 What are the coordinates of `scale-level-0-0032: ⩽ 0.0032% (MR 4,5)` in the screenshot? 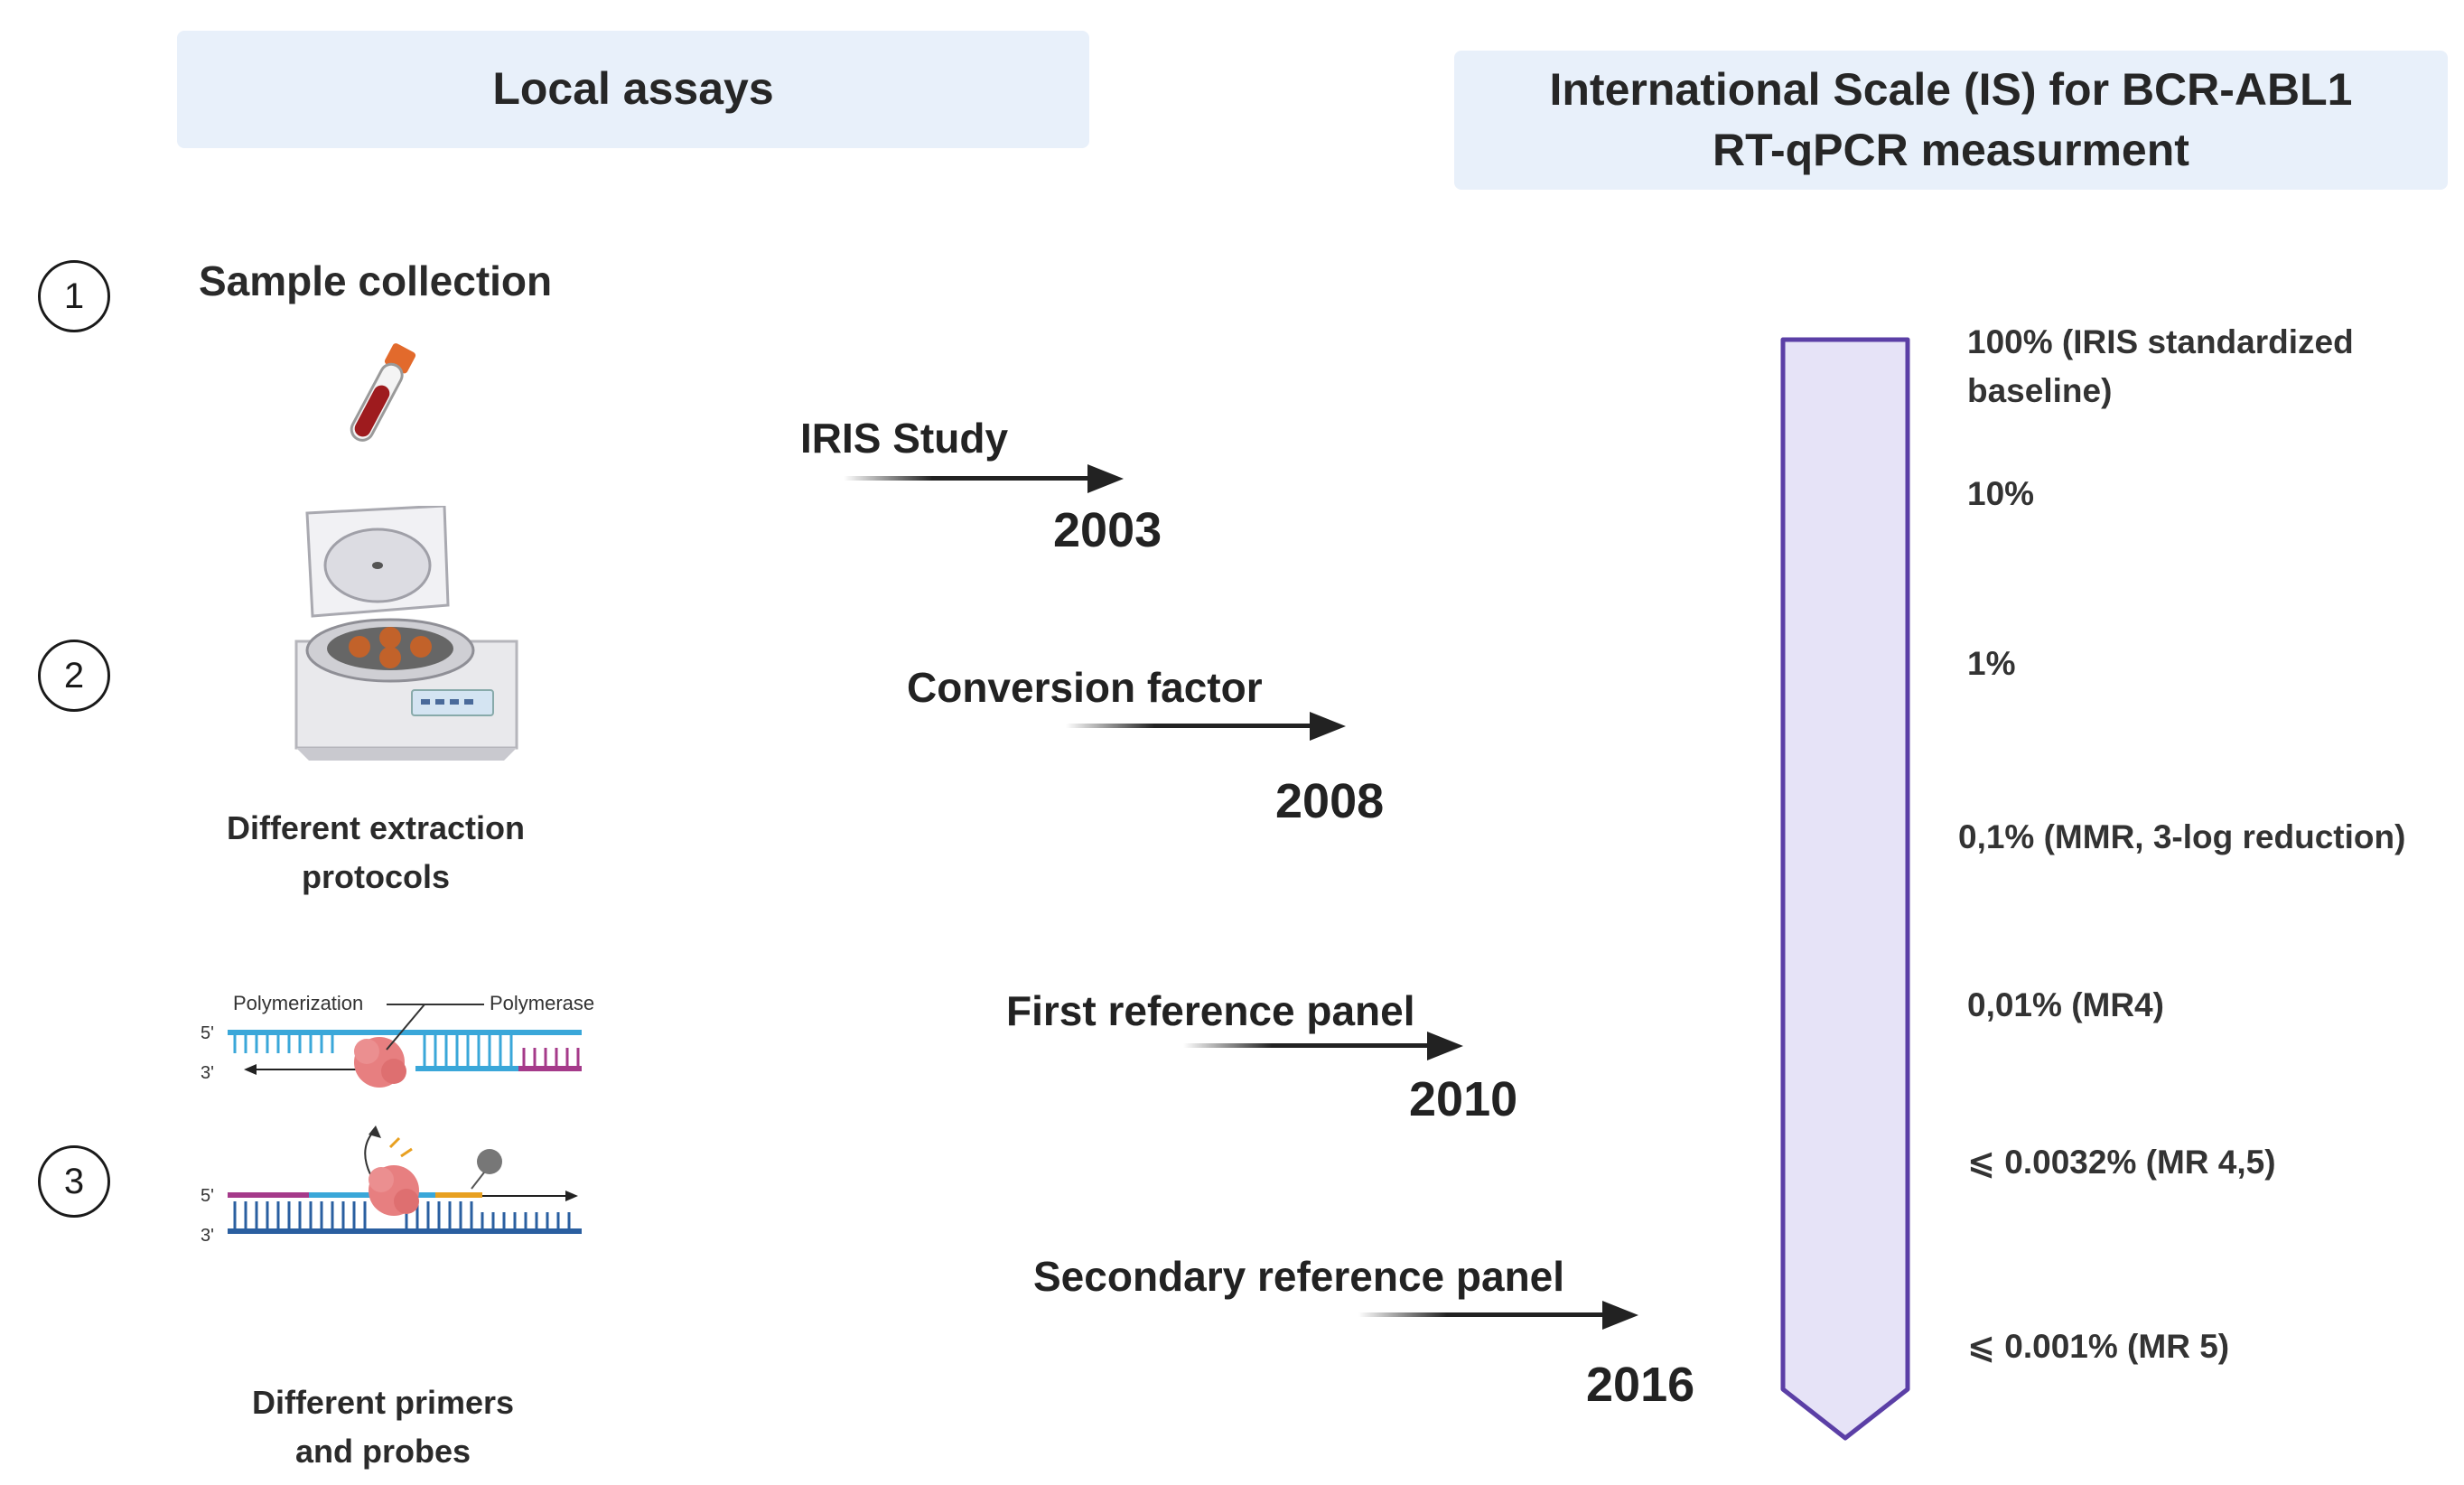 It's located at (2121, 1162).